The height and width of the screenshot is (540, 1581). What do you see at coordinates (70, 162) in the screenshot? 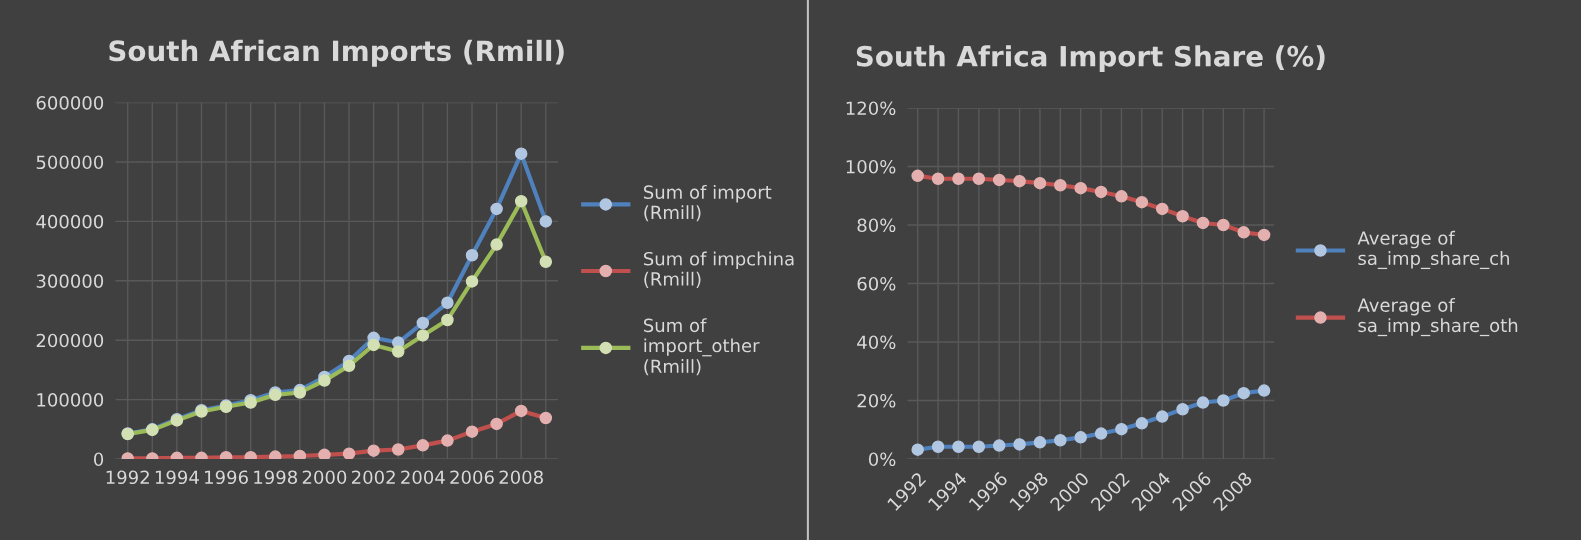
I see `y-tick-label: 500000` at bounding box center [70, 162].